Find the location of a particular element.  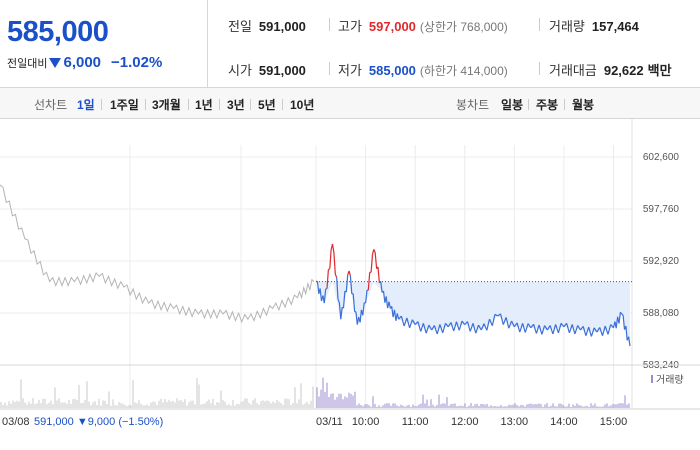

stat-high: 고가 597,000 (상한가 768,000) is located at coordinates (423, 25).